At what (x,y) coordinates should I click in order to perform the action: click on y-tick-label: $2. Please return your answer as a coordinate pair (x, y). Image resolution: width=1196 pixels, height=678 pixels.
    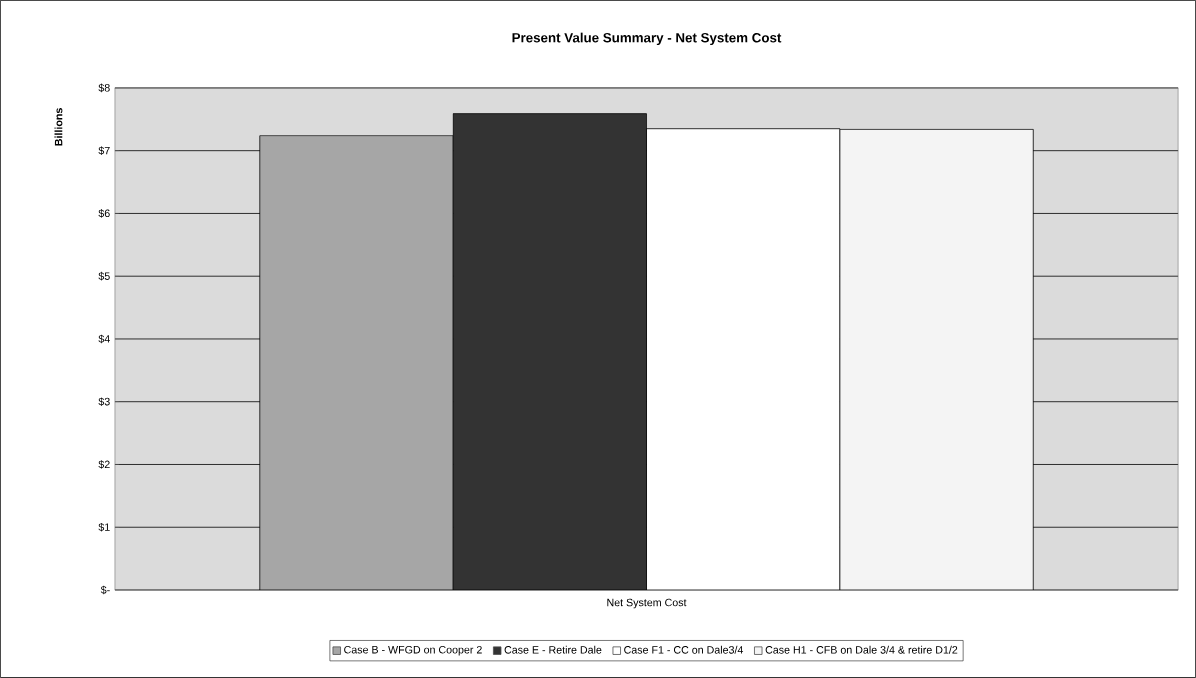
    Looking at the image, I should click on (104, 464).